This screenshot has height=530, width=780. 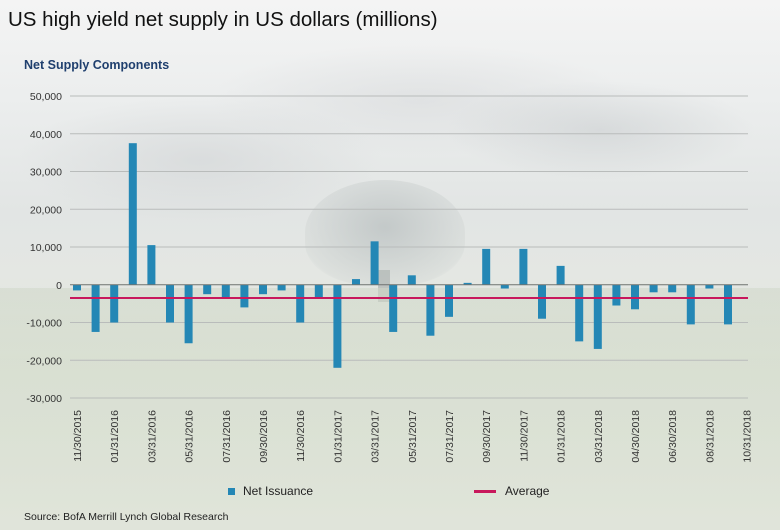 What do you see at coordinates (748, 436) in the screenshot?
I see `x-tick-label: 10/31/2018` at bounding box center [748, 436].